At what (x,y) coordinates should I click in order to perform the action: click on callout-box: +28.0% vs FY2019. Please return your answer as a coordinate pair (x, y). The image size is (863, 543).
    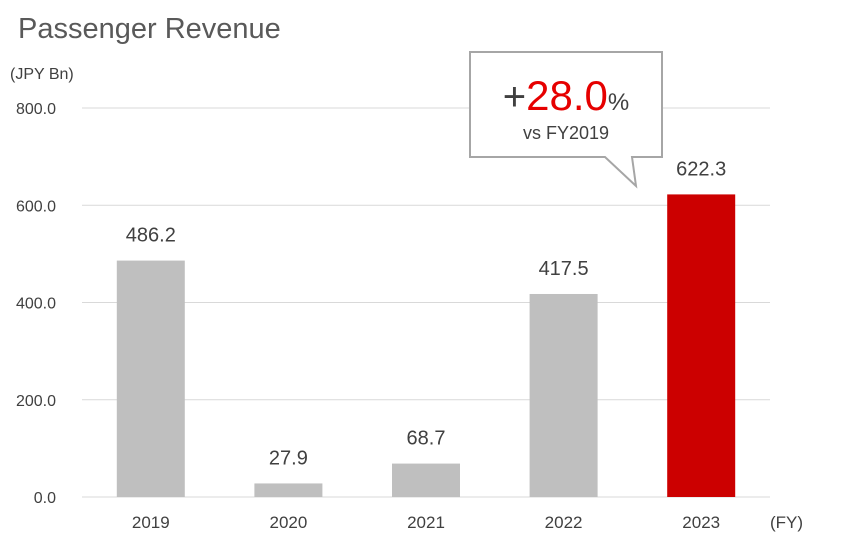
    Looking at the image, I should click on (566, 120).